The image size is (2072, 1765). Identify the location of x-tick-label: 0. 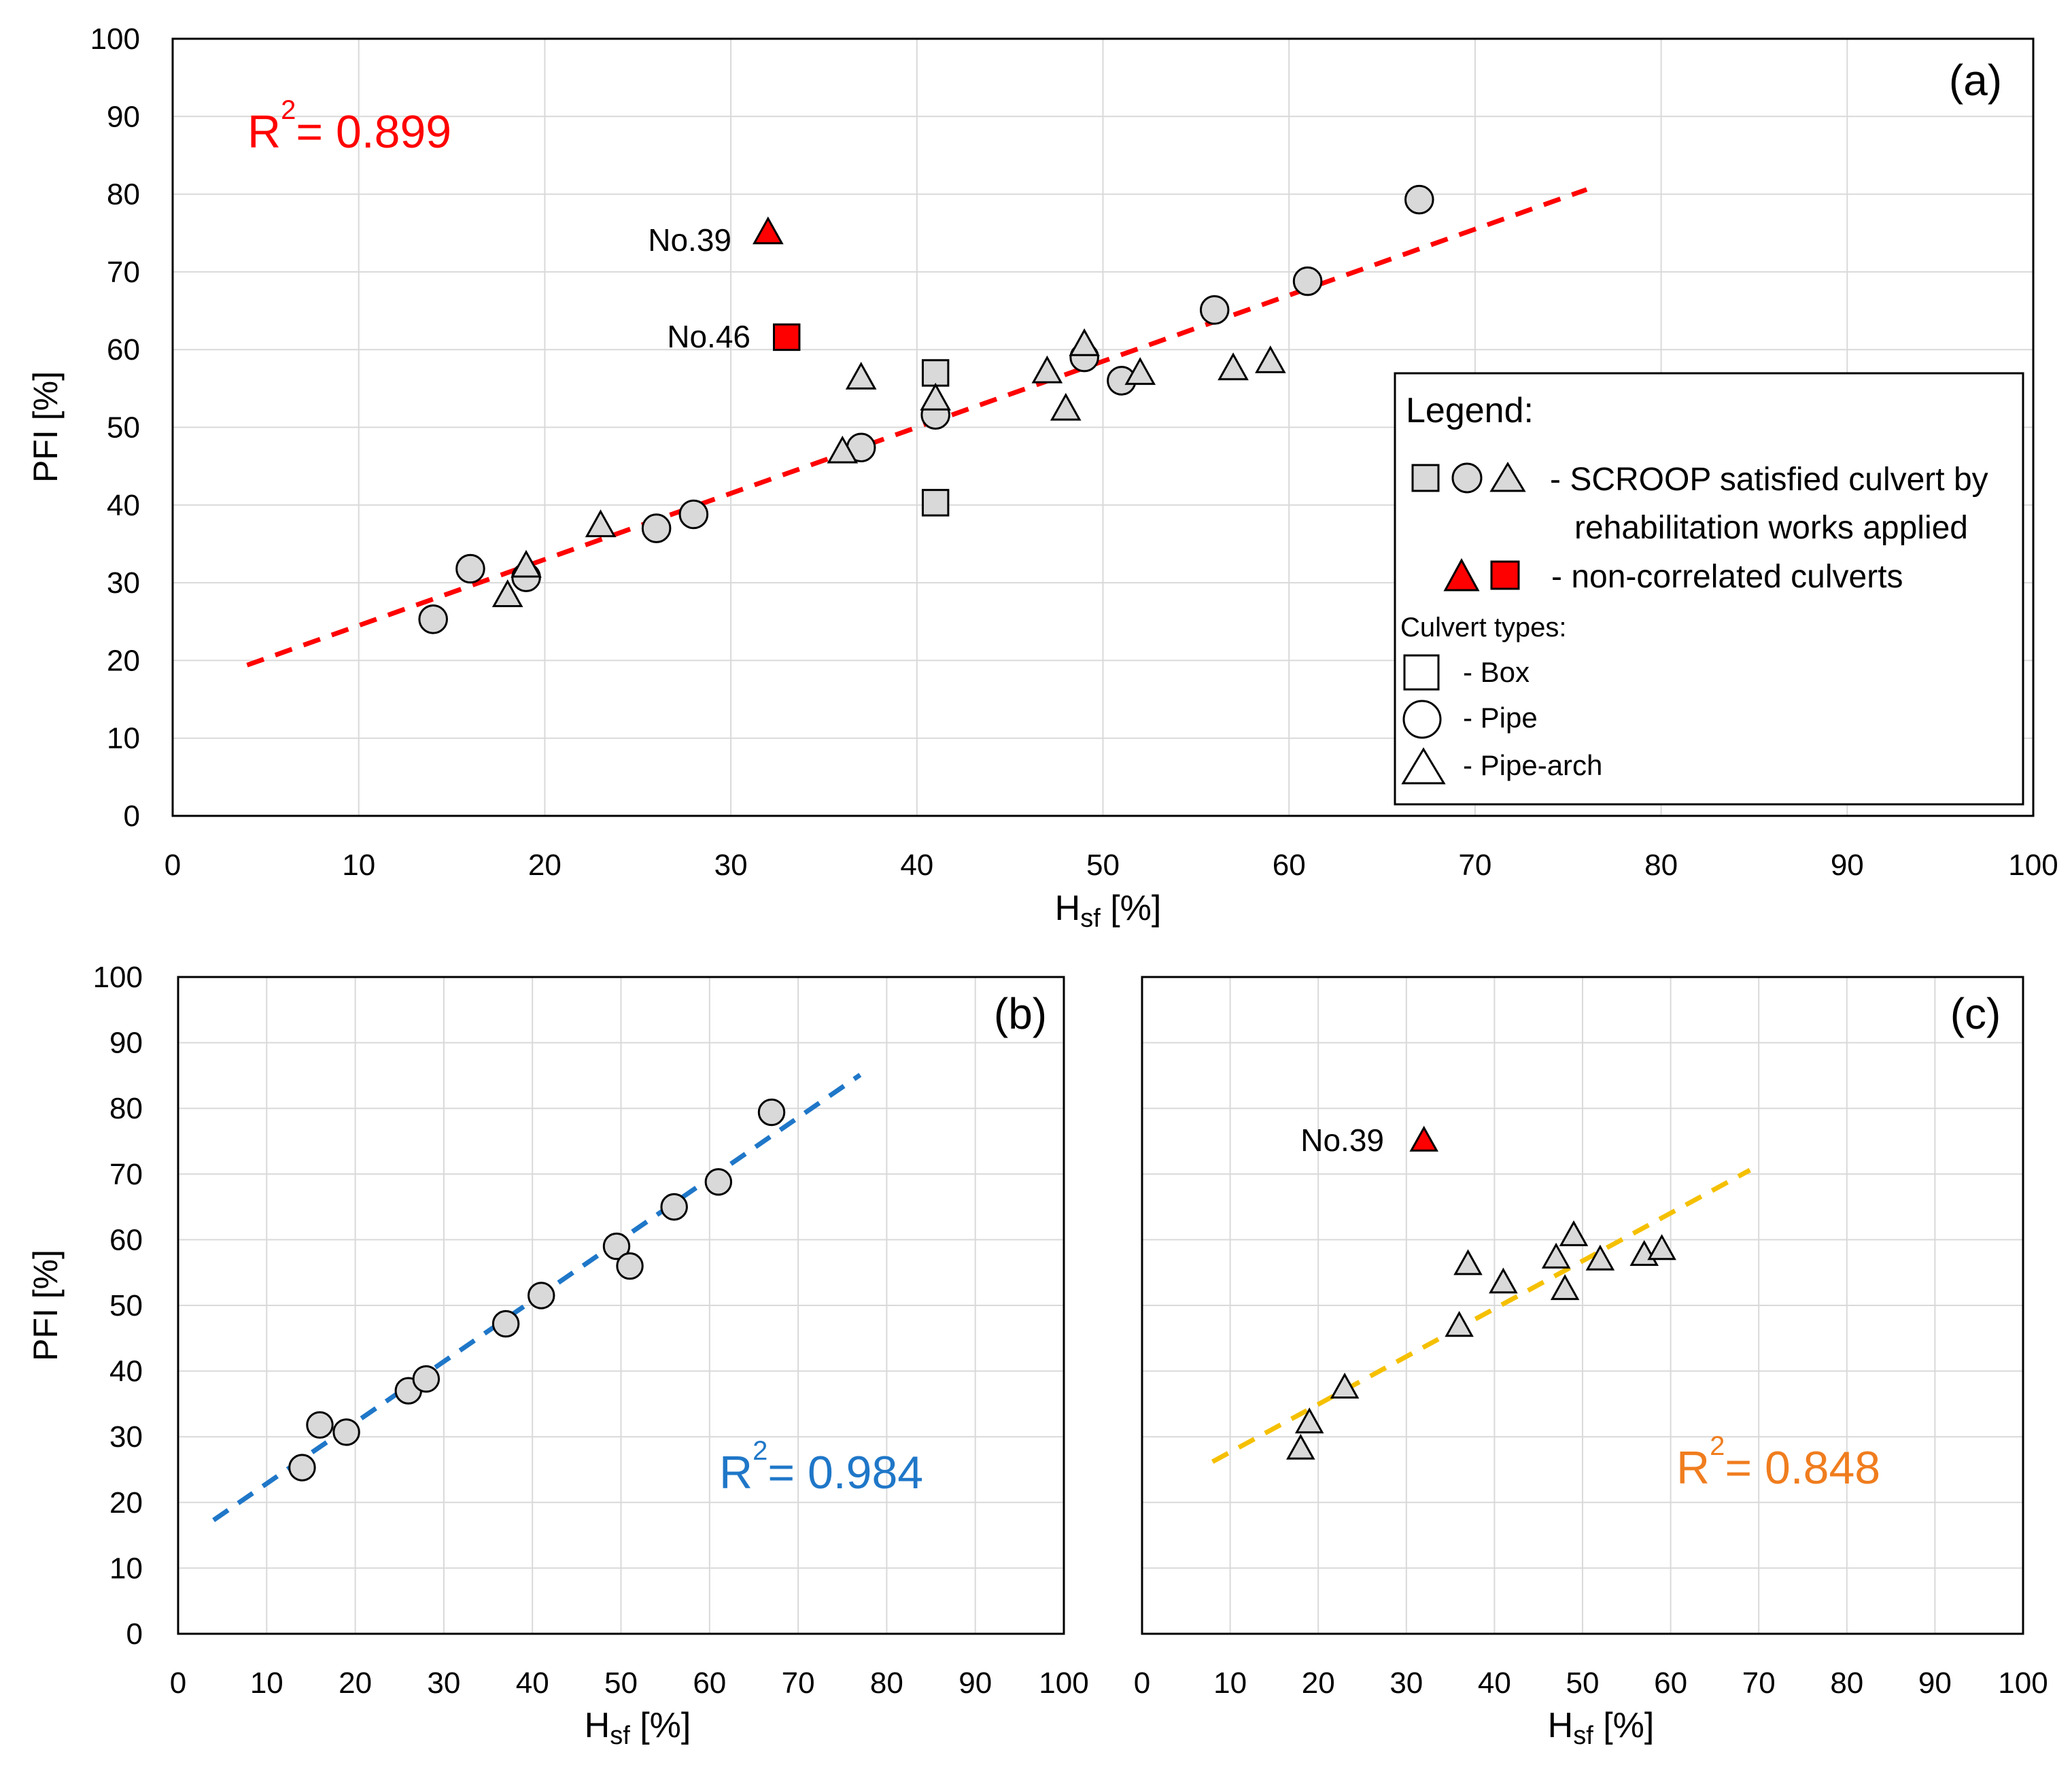
(178, 1683).